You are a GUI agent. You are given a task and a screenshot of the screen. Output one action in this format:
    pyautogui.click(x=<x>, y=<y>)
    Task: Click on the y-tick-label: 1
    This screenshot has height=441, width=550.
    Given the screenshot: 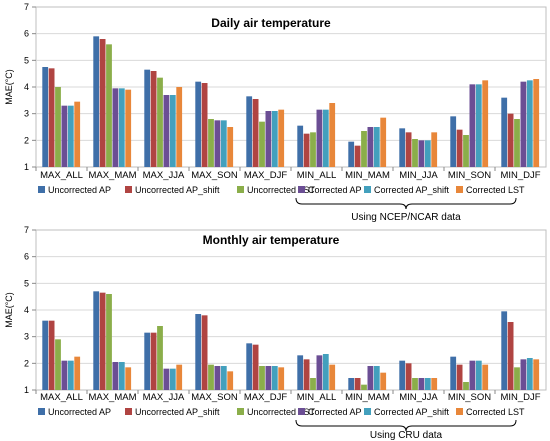 What is the action you would take?
    pyautogui.click(x=26, y=167)
    